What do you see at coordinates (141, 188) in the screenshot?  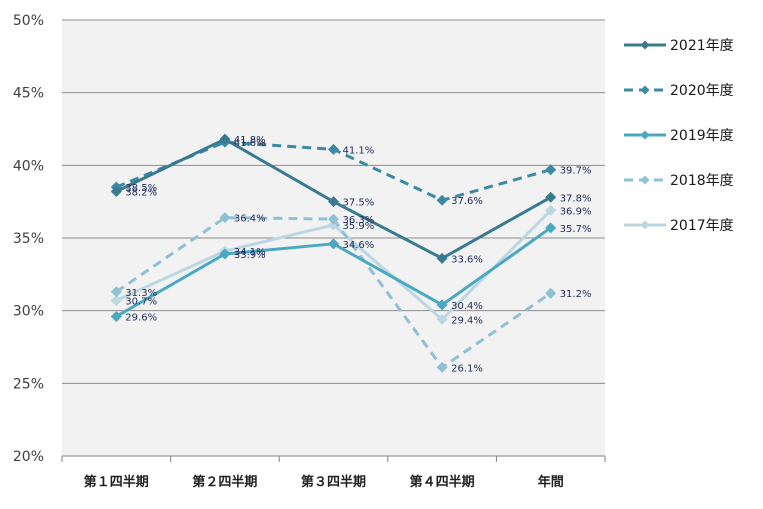 I see `data-label: 38.5%` at bounding box center [141, 188].